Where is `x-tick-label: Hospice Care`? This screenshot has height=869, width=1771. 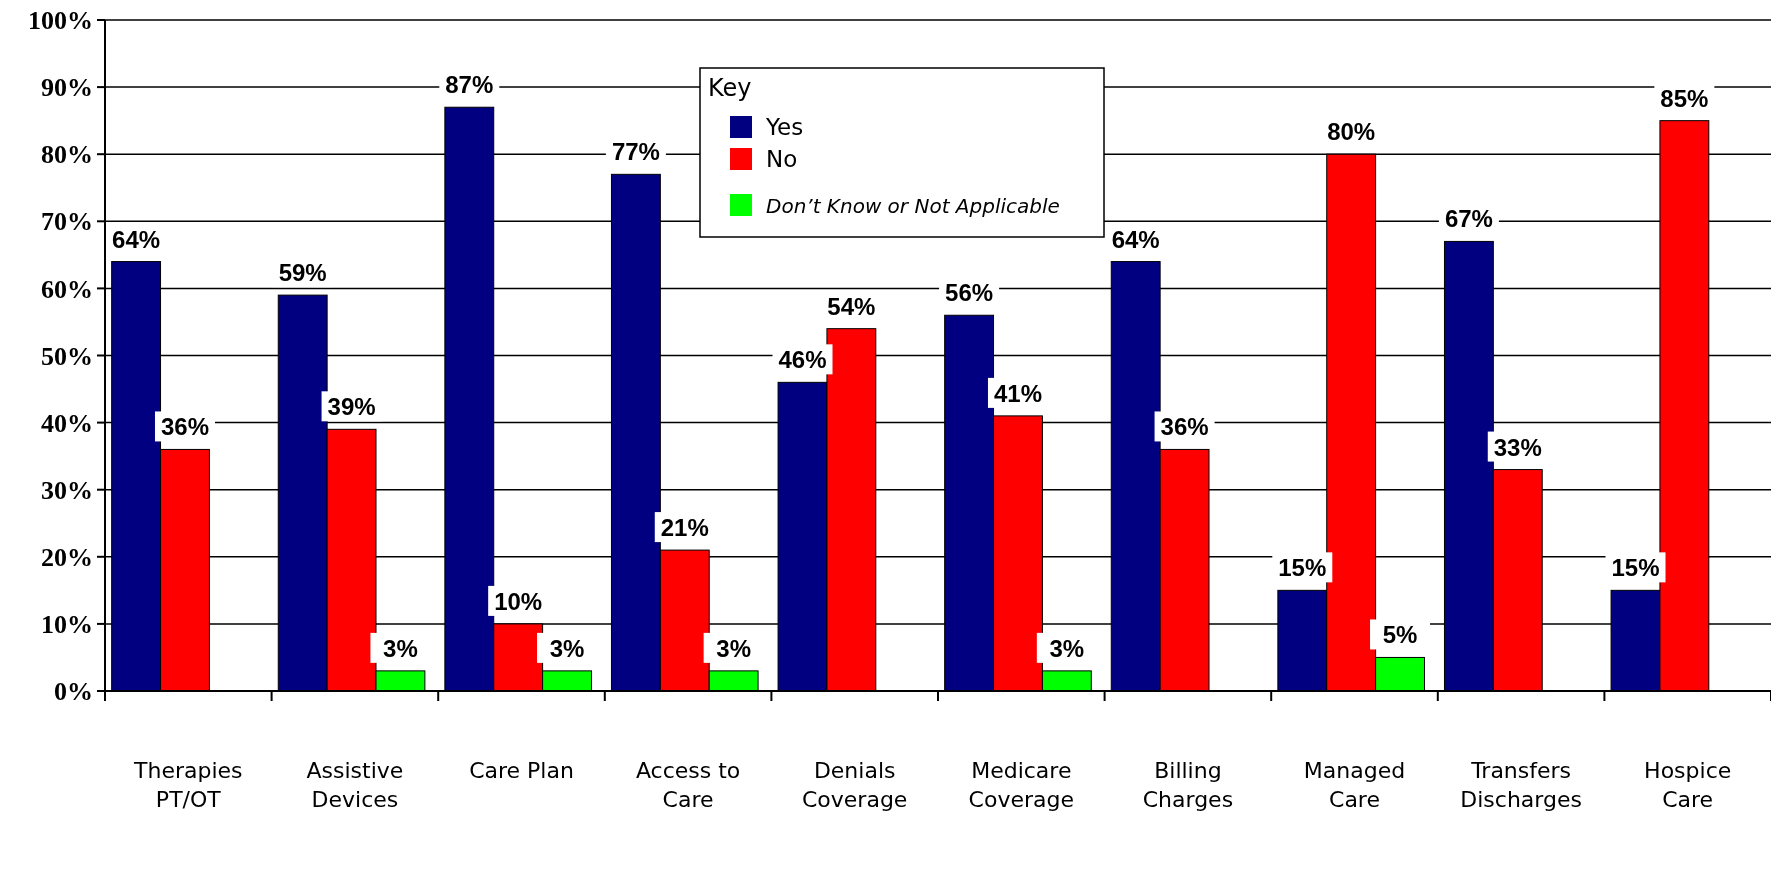 x-tick-label: Hospice Care is located at coordinates (1688, 785).